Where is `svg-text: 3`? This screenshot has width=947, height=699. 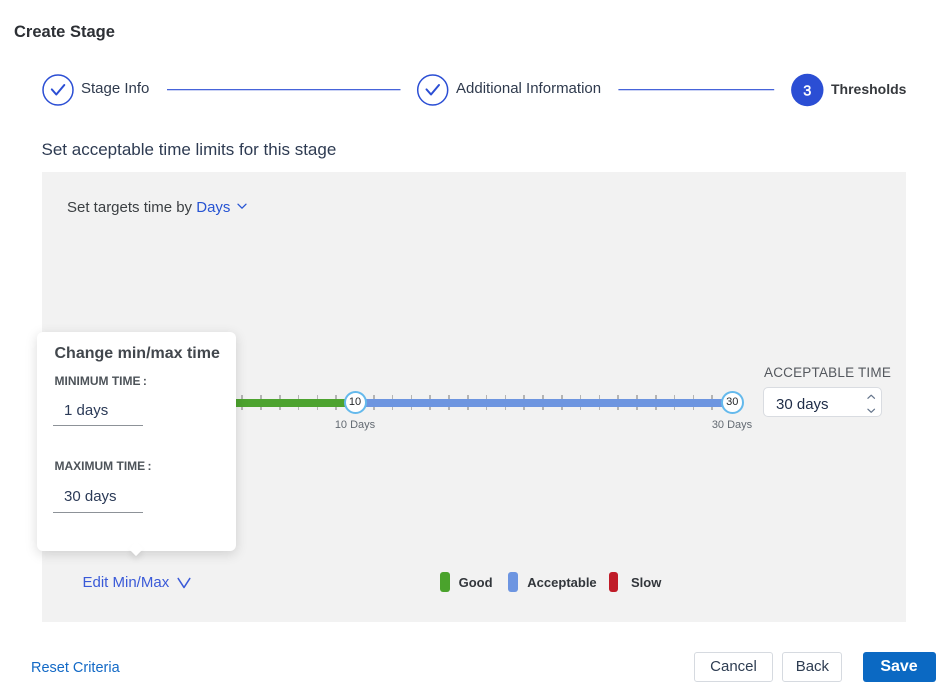
svg-text: 3 is located at coordinates (807, 91).